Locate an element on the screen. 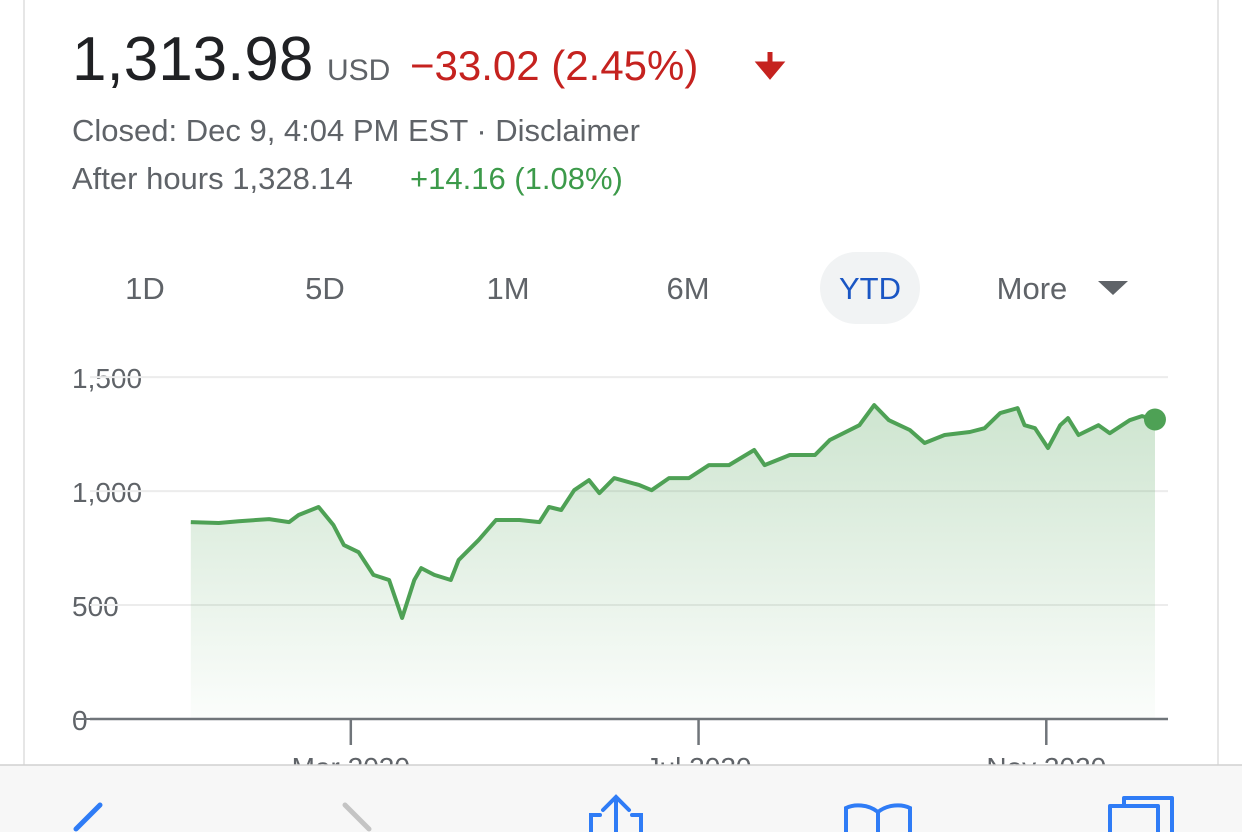  forward-button is located at coordinates (357, 817).